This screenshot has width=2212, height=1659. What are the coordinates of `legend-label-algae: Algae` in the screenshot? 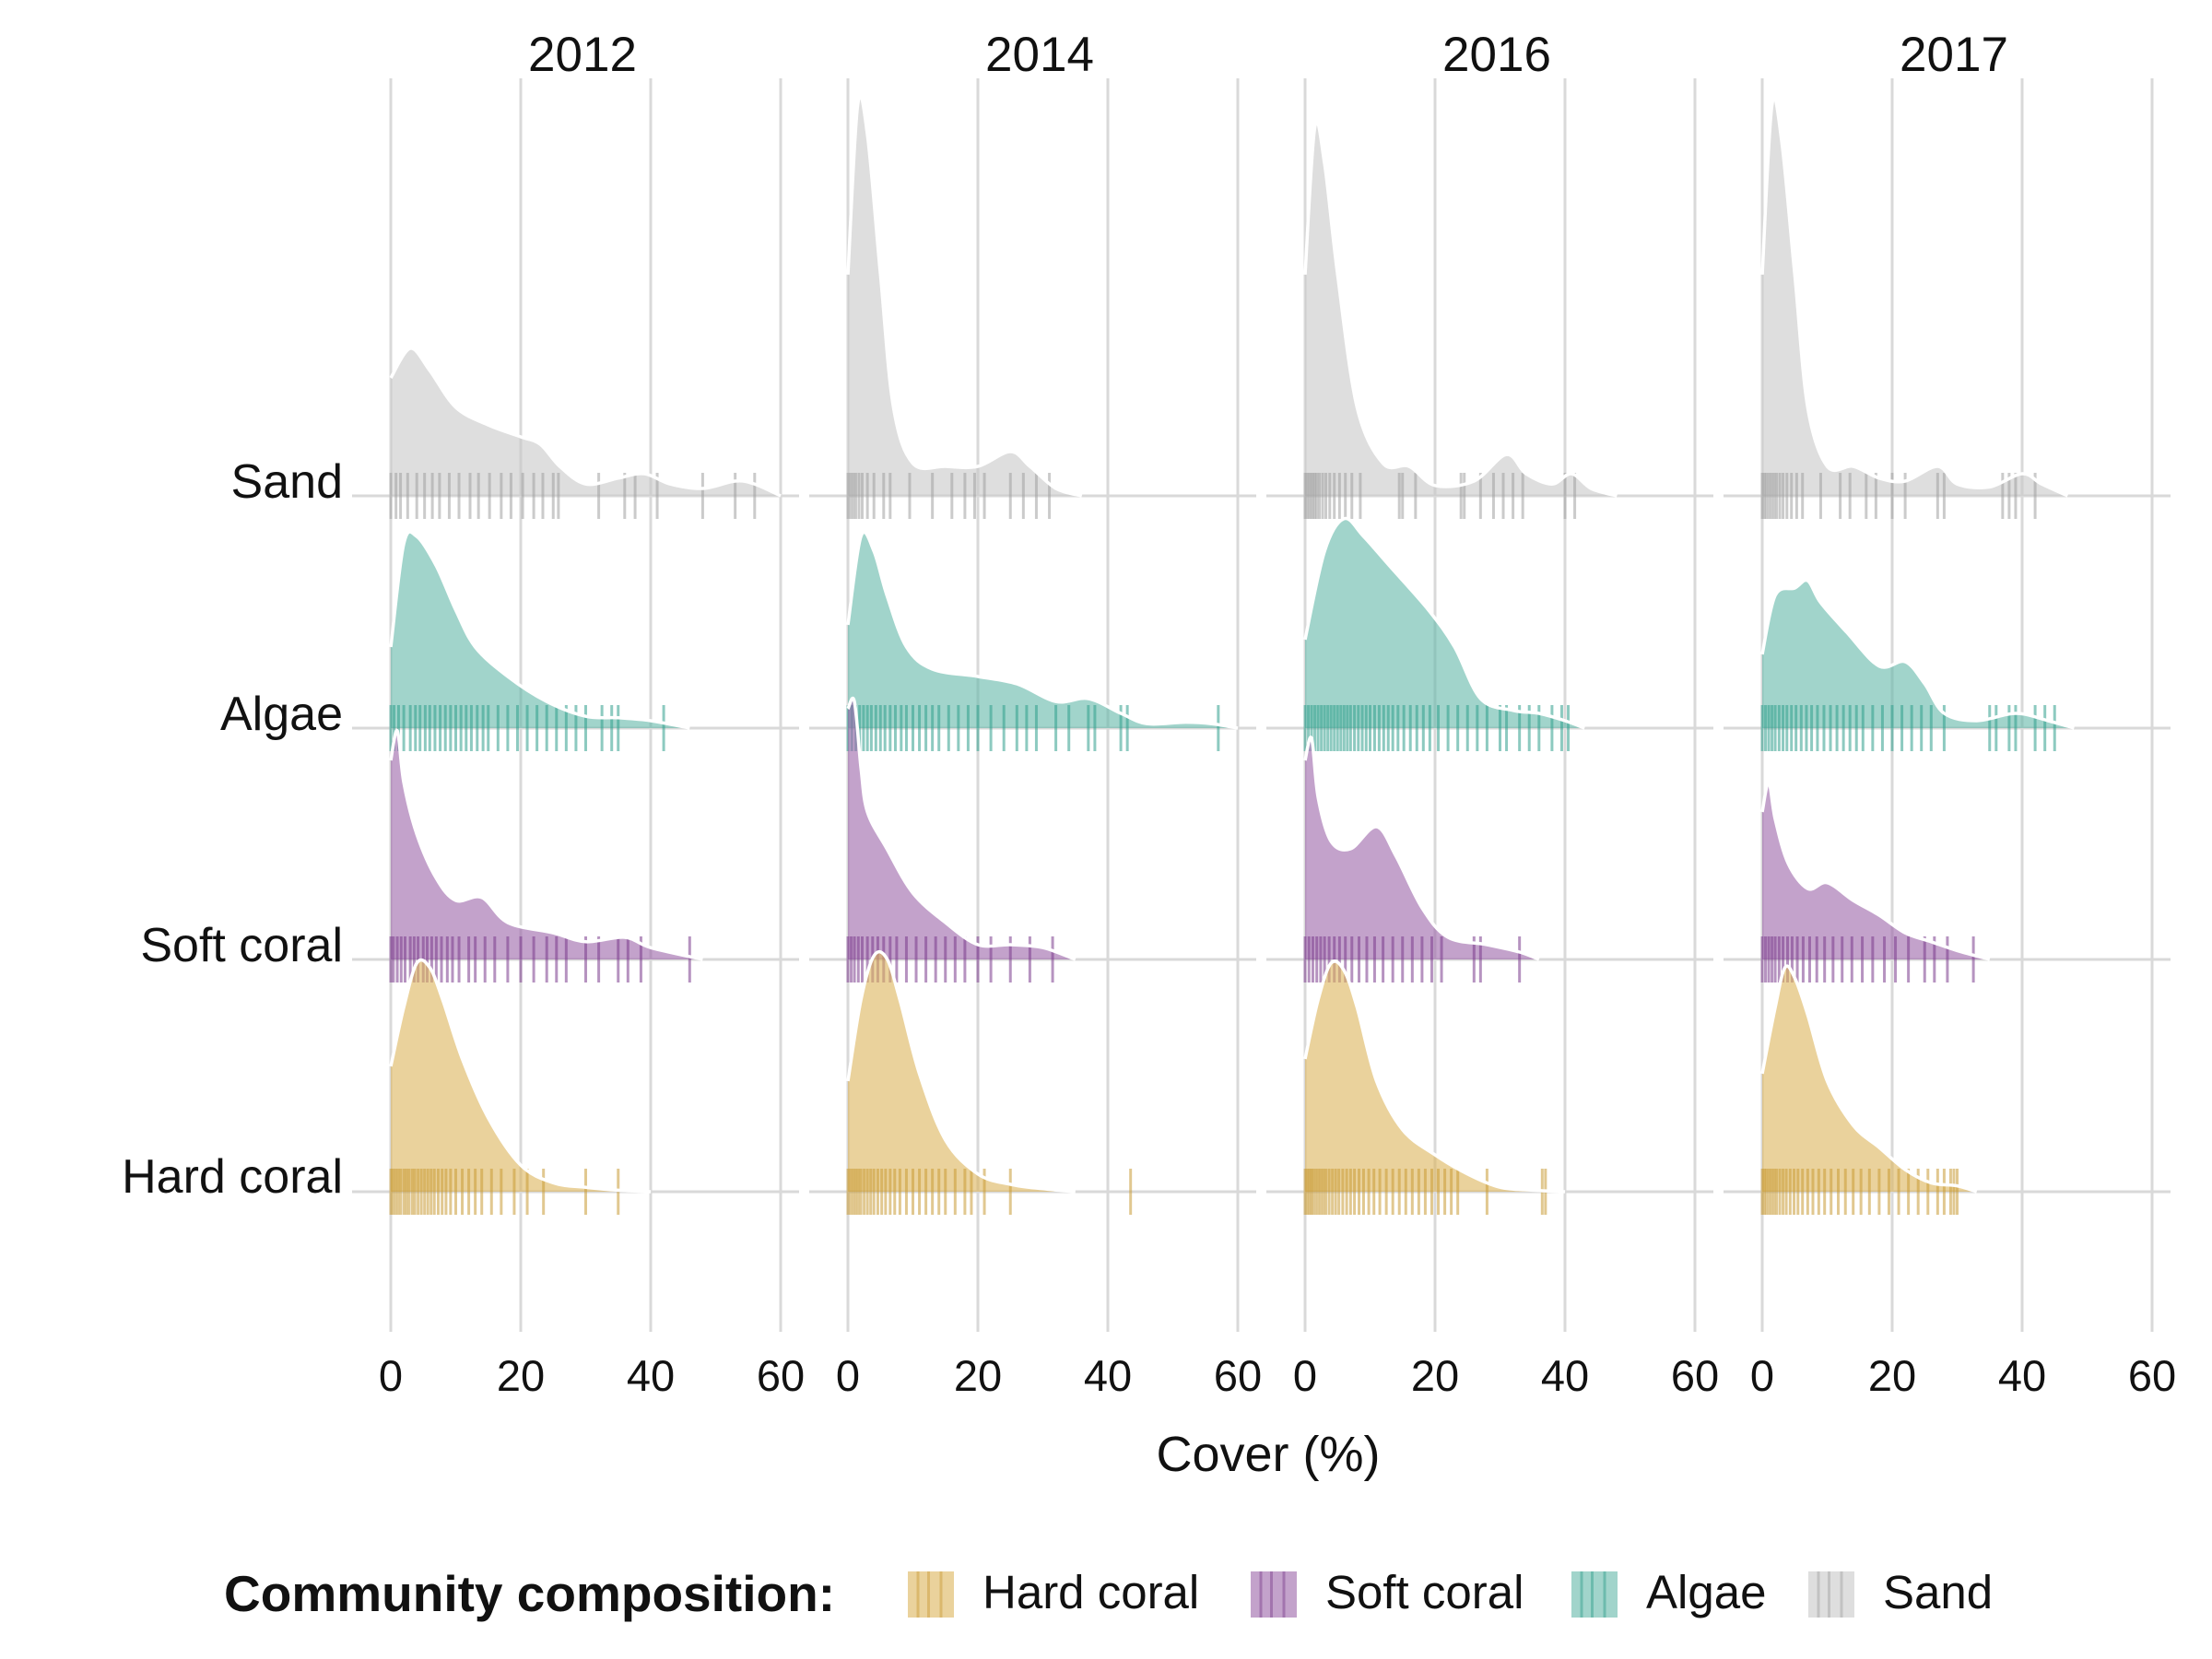 It's located at (1706, 1592).